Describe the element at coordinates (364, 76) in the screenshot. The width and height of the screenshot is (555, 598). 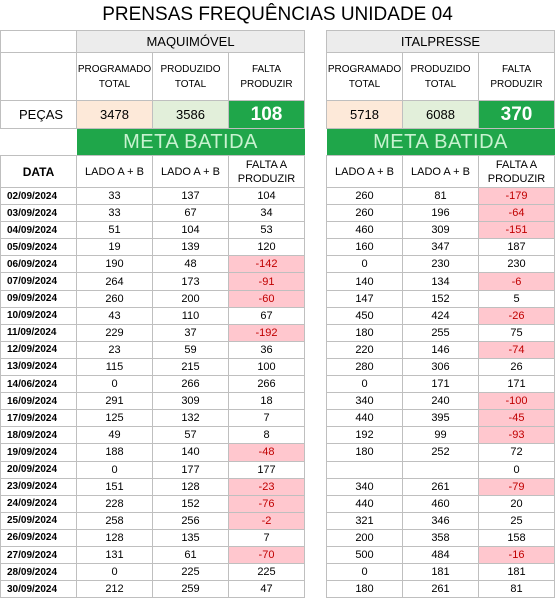
I see `programado-header: PROGRAMADO TOTAL` at that location.